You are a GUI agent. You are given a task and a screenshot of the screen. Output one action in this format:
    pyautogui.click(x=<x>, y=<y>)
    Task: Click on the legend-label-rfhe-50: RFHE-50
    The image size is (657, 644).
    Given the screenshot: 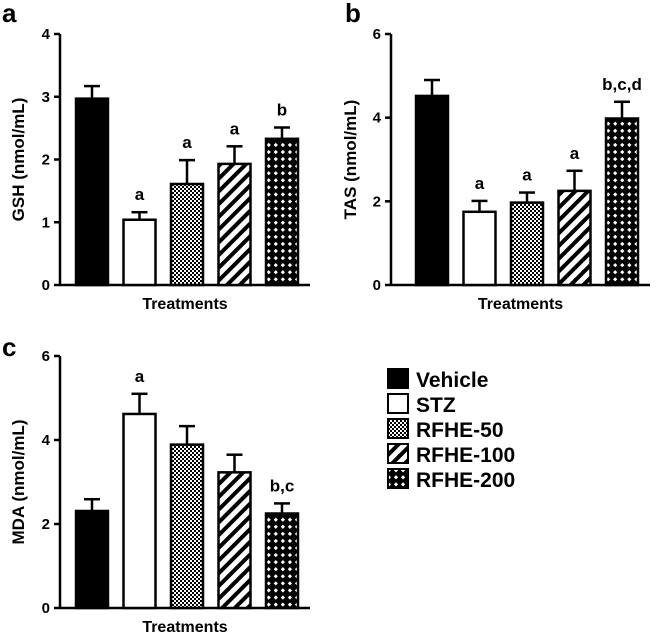 What is the action you would take?
    pyautogui.click(x=460, y=430)
    